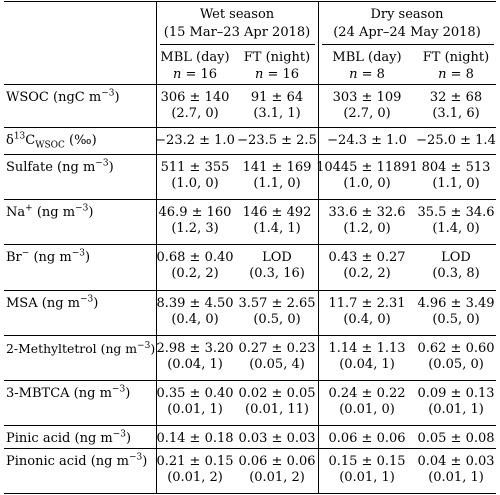 The height and width of the screenshot is (495, 500). I want to click on header-rule, so click(250, 84).